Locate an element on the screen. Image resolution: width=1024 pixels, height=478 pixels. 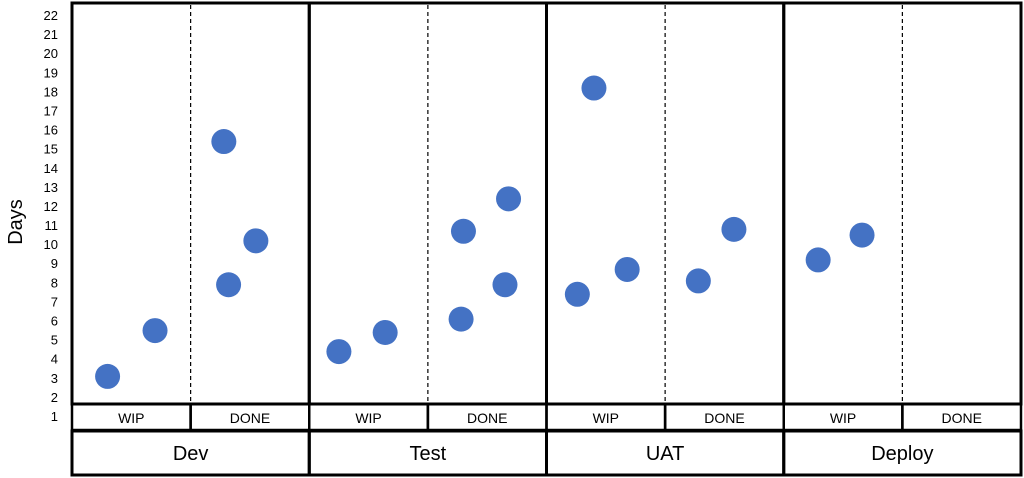
y-tick-label: 9 is located at coordinates (54, 263).